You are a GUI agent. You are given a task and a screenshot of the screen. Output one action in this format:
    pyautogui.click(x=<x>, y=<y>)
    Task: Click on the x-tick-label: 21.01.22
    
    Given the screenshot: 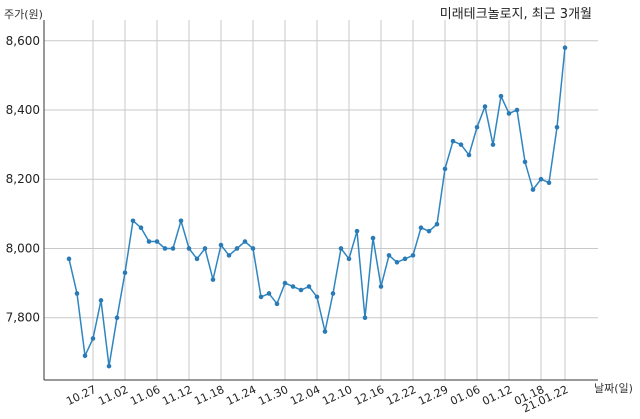 What is the action you would take?
    pyautogui.click(x=545, y=399)
    